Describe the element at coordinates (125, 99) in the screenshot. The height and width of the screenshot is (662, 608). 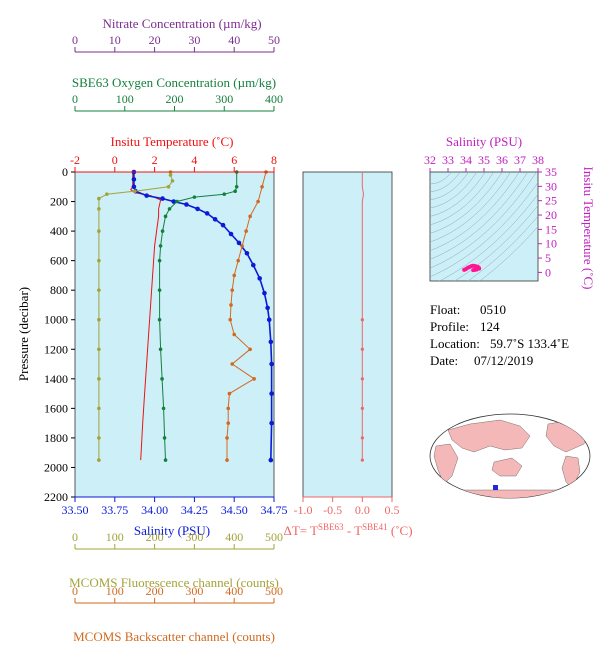
I see `oxygen-axis-tick-label: 100` at that location.